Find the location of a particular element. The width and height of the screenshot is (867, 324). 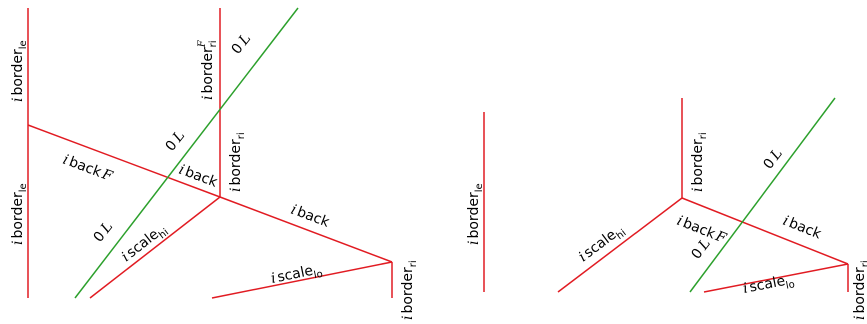

left-scale-lo-line is located at coordinates (302, 280).